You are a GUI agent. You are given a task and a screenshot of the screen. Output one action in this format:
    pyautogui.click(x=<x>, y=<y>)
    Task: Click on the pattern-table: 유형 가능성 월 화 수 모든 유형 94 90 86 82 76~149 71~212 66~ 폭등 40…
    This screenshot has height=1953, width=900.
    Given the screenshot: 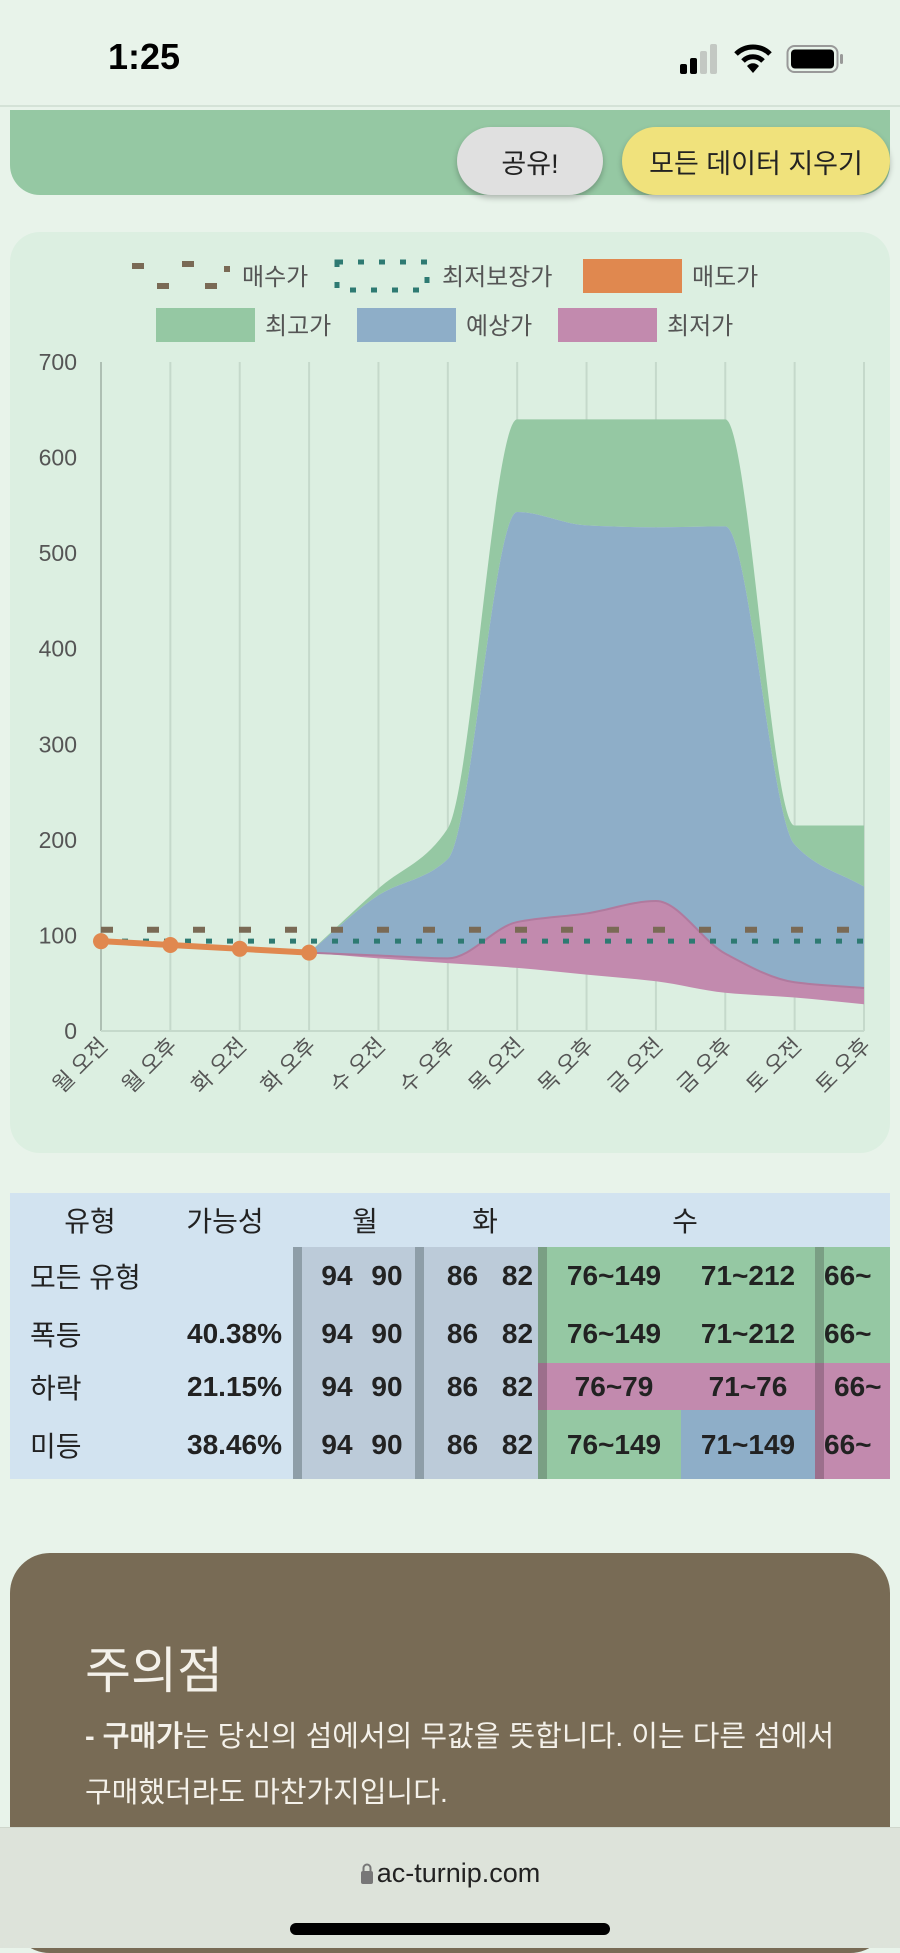 What is the action you would take?
    pyautogui.click(x=450, y=1336)
    